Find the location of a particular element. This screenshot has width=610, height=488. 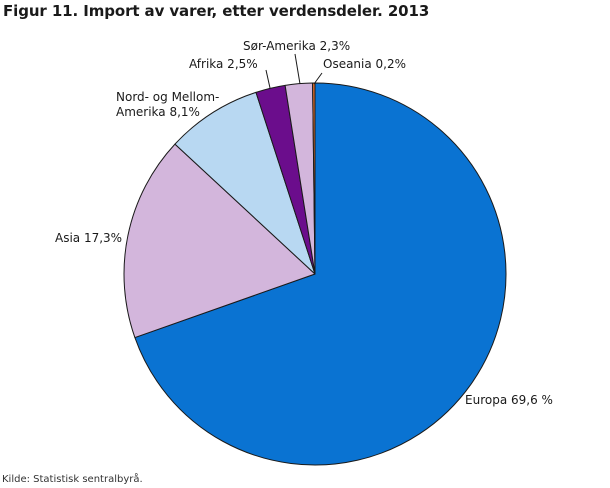

slice-label-sor-amerika: Sør-Amerika 2,3% is located at coordinates (296, 46).